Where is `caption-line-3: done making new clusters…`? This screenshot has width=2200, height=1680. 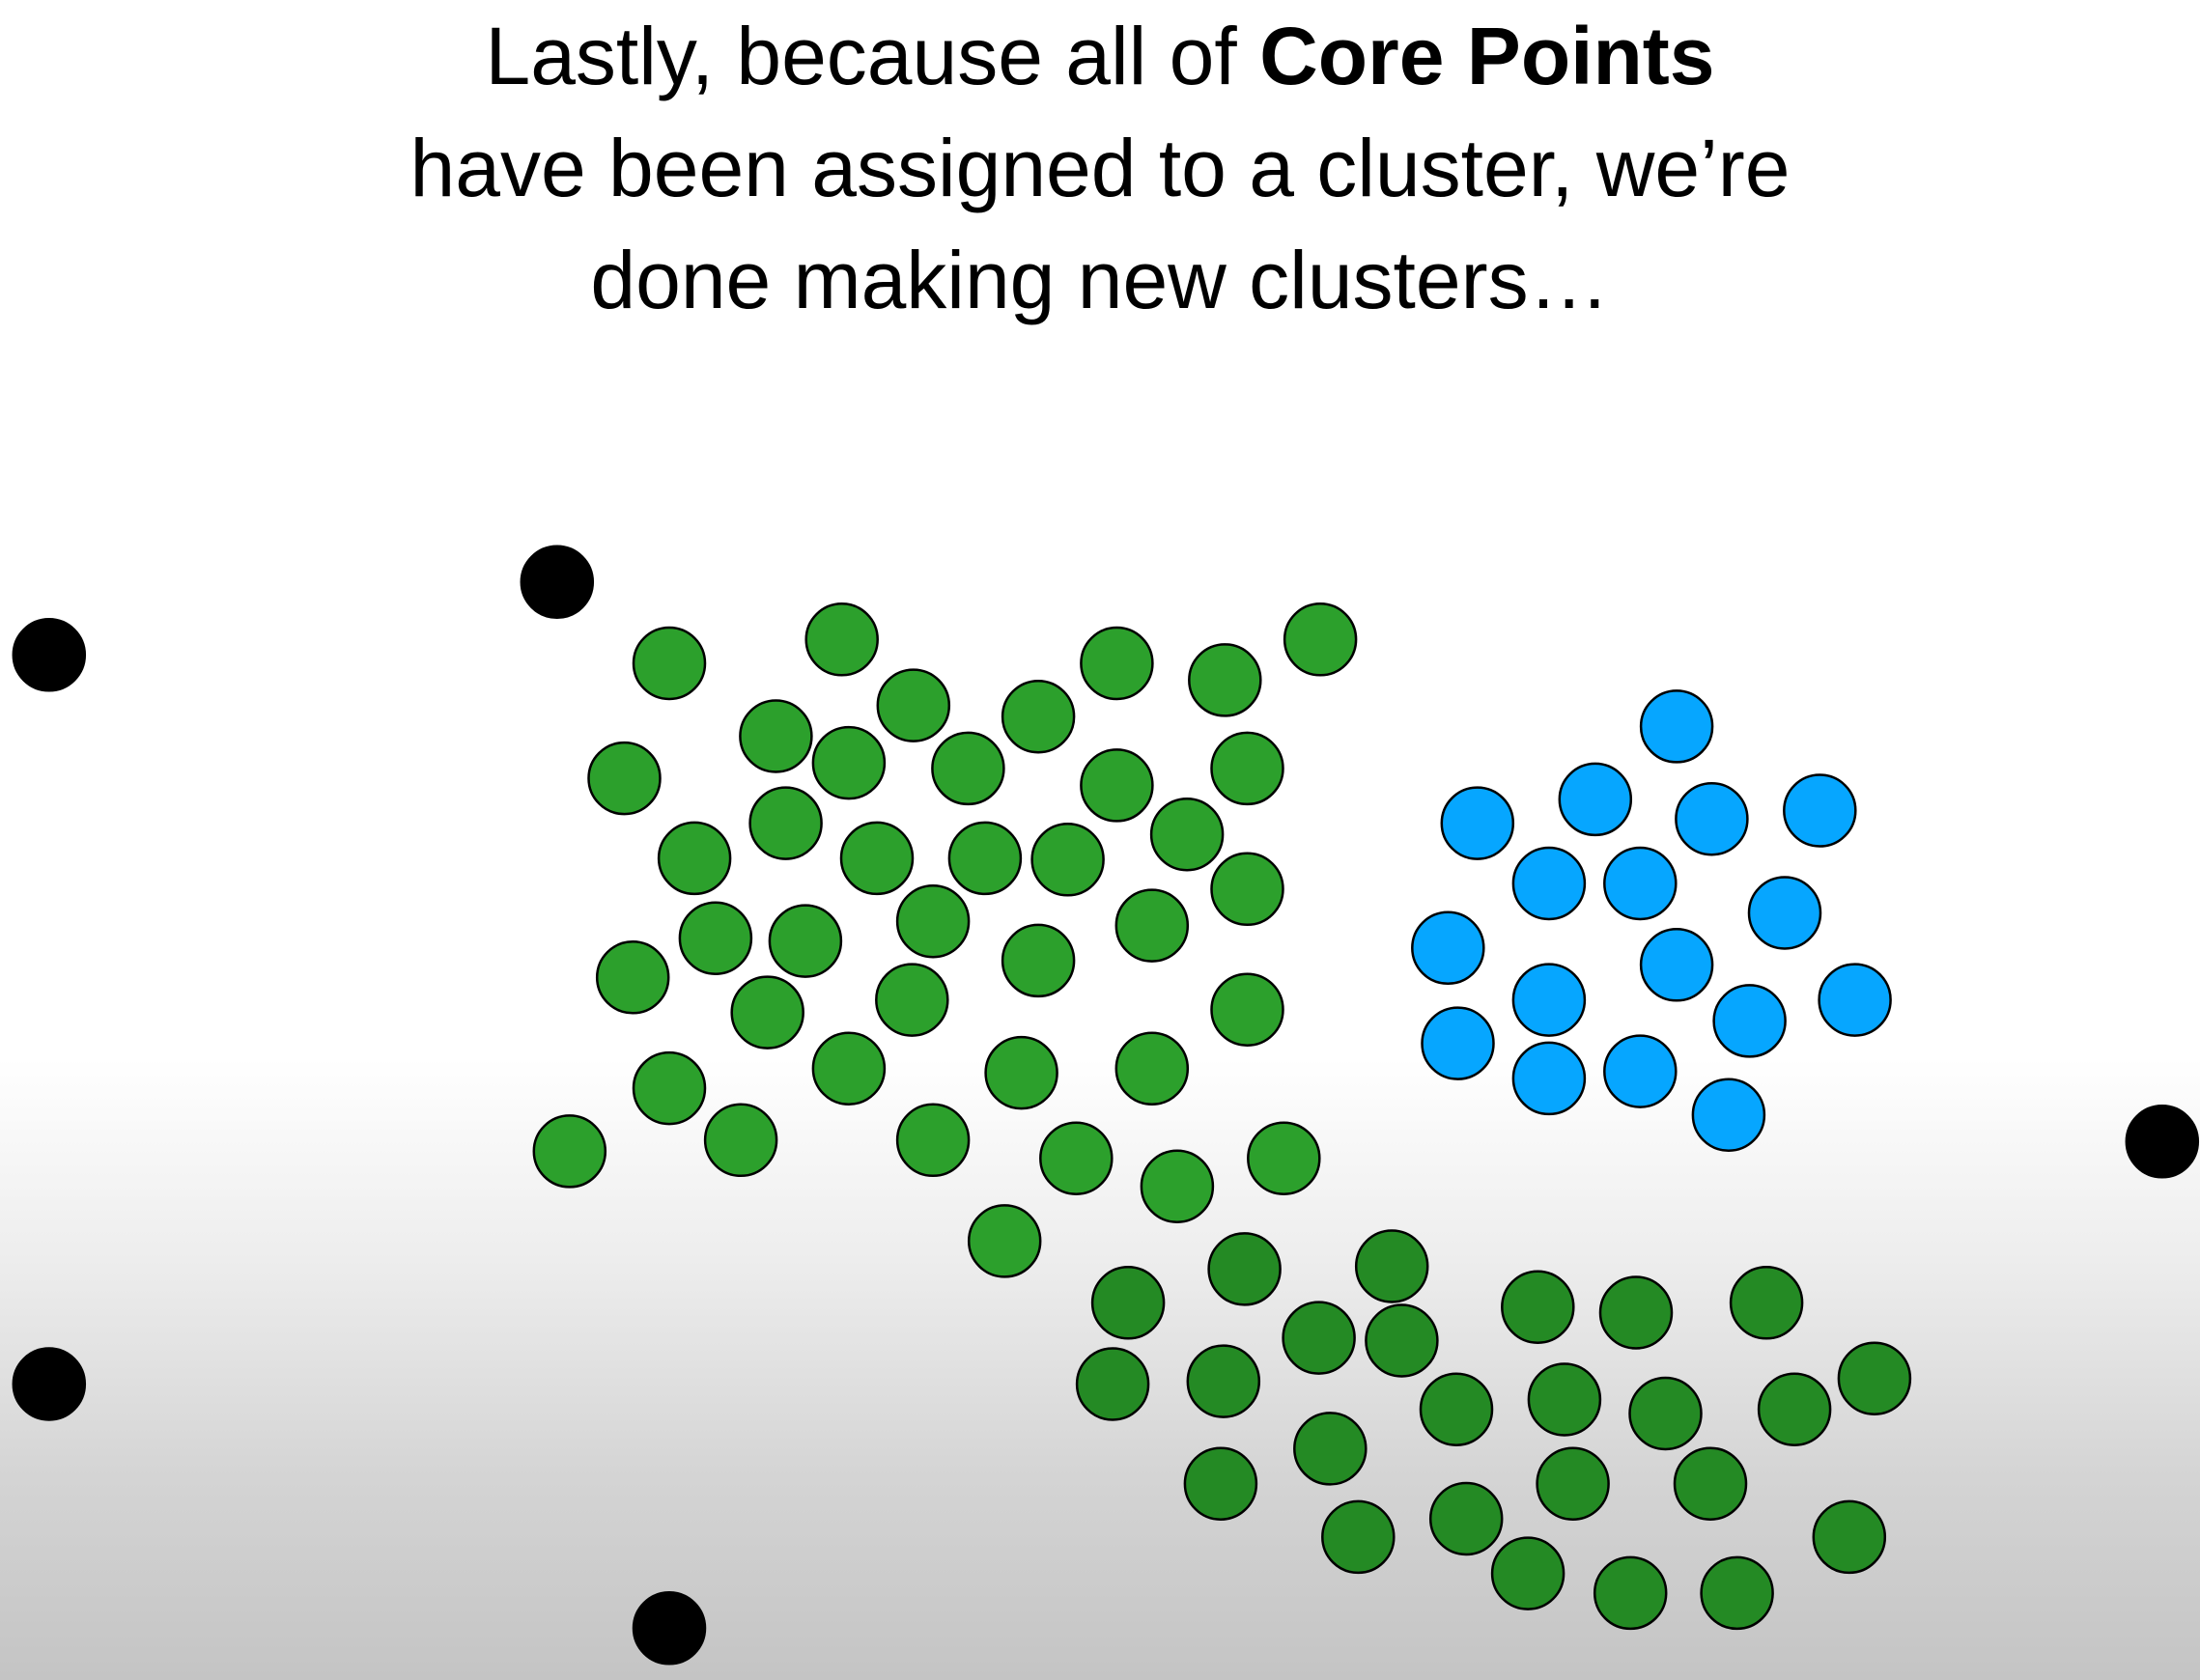
caption-line-3: done making new clusters… is located at coordinates (1100, 280).